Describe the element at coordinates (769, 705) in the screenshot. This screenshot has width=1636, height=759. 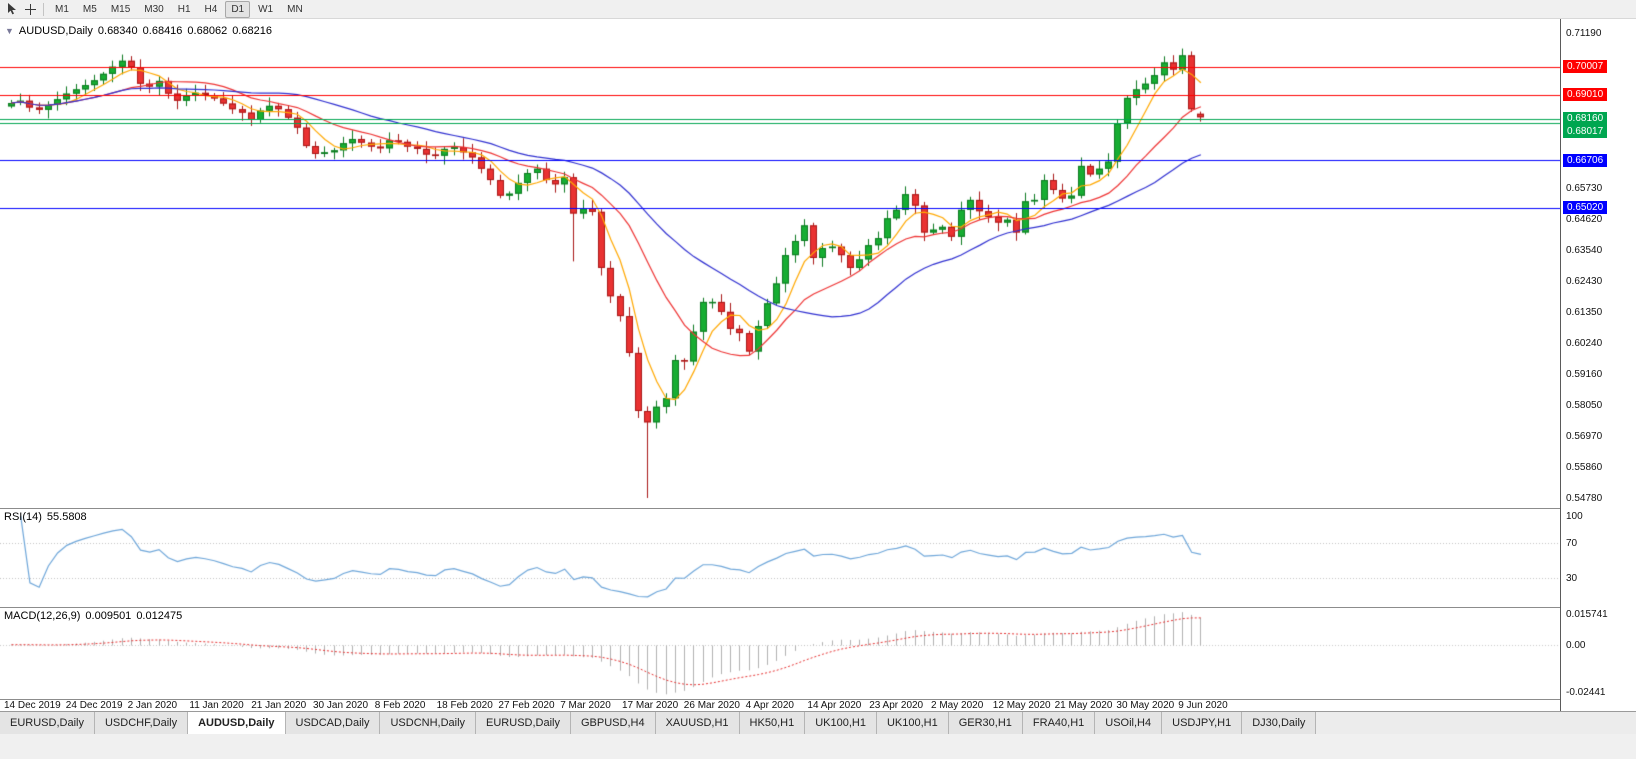
I see `date-label: 4 Apr 2020` at that location.